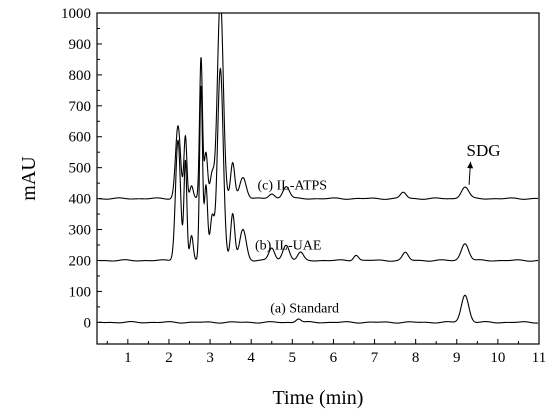 The image size is (550, 413). Describe the element at coordinates (334, 358) in the screenshot. I see `x-tick-label: 6` at that location.